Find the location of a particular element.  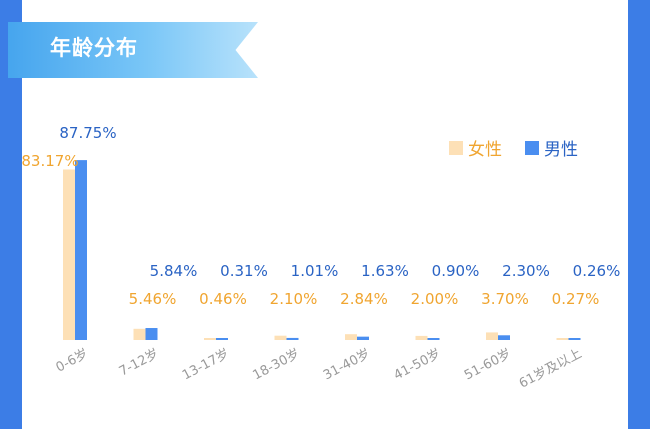

data-label-female: 0.46% is located at coordinates (223, 299).